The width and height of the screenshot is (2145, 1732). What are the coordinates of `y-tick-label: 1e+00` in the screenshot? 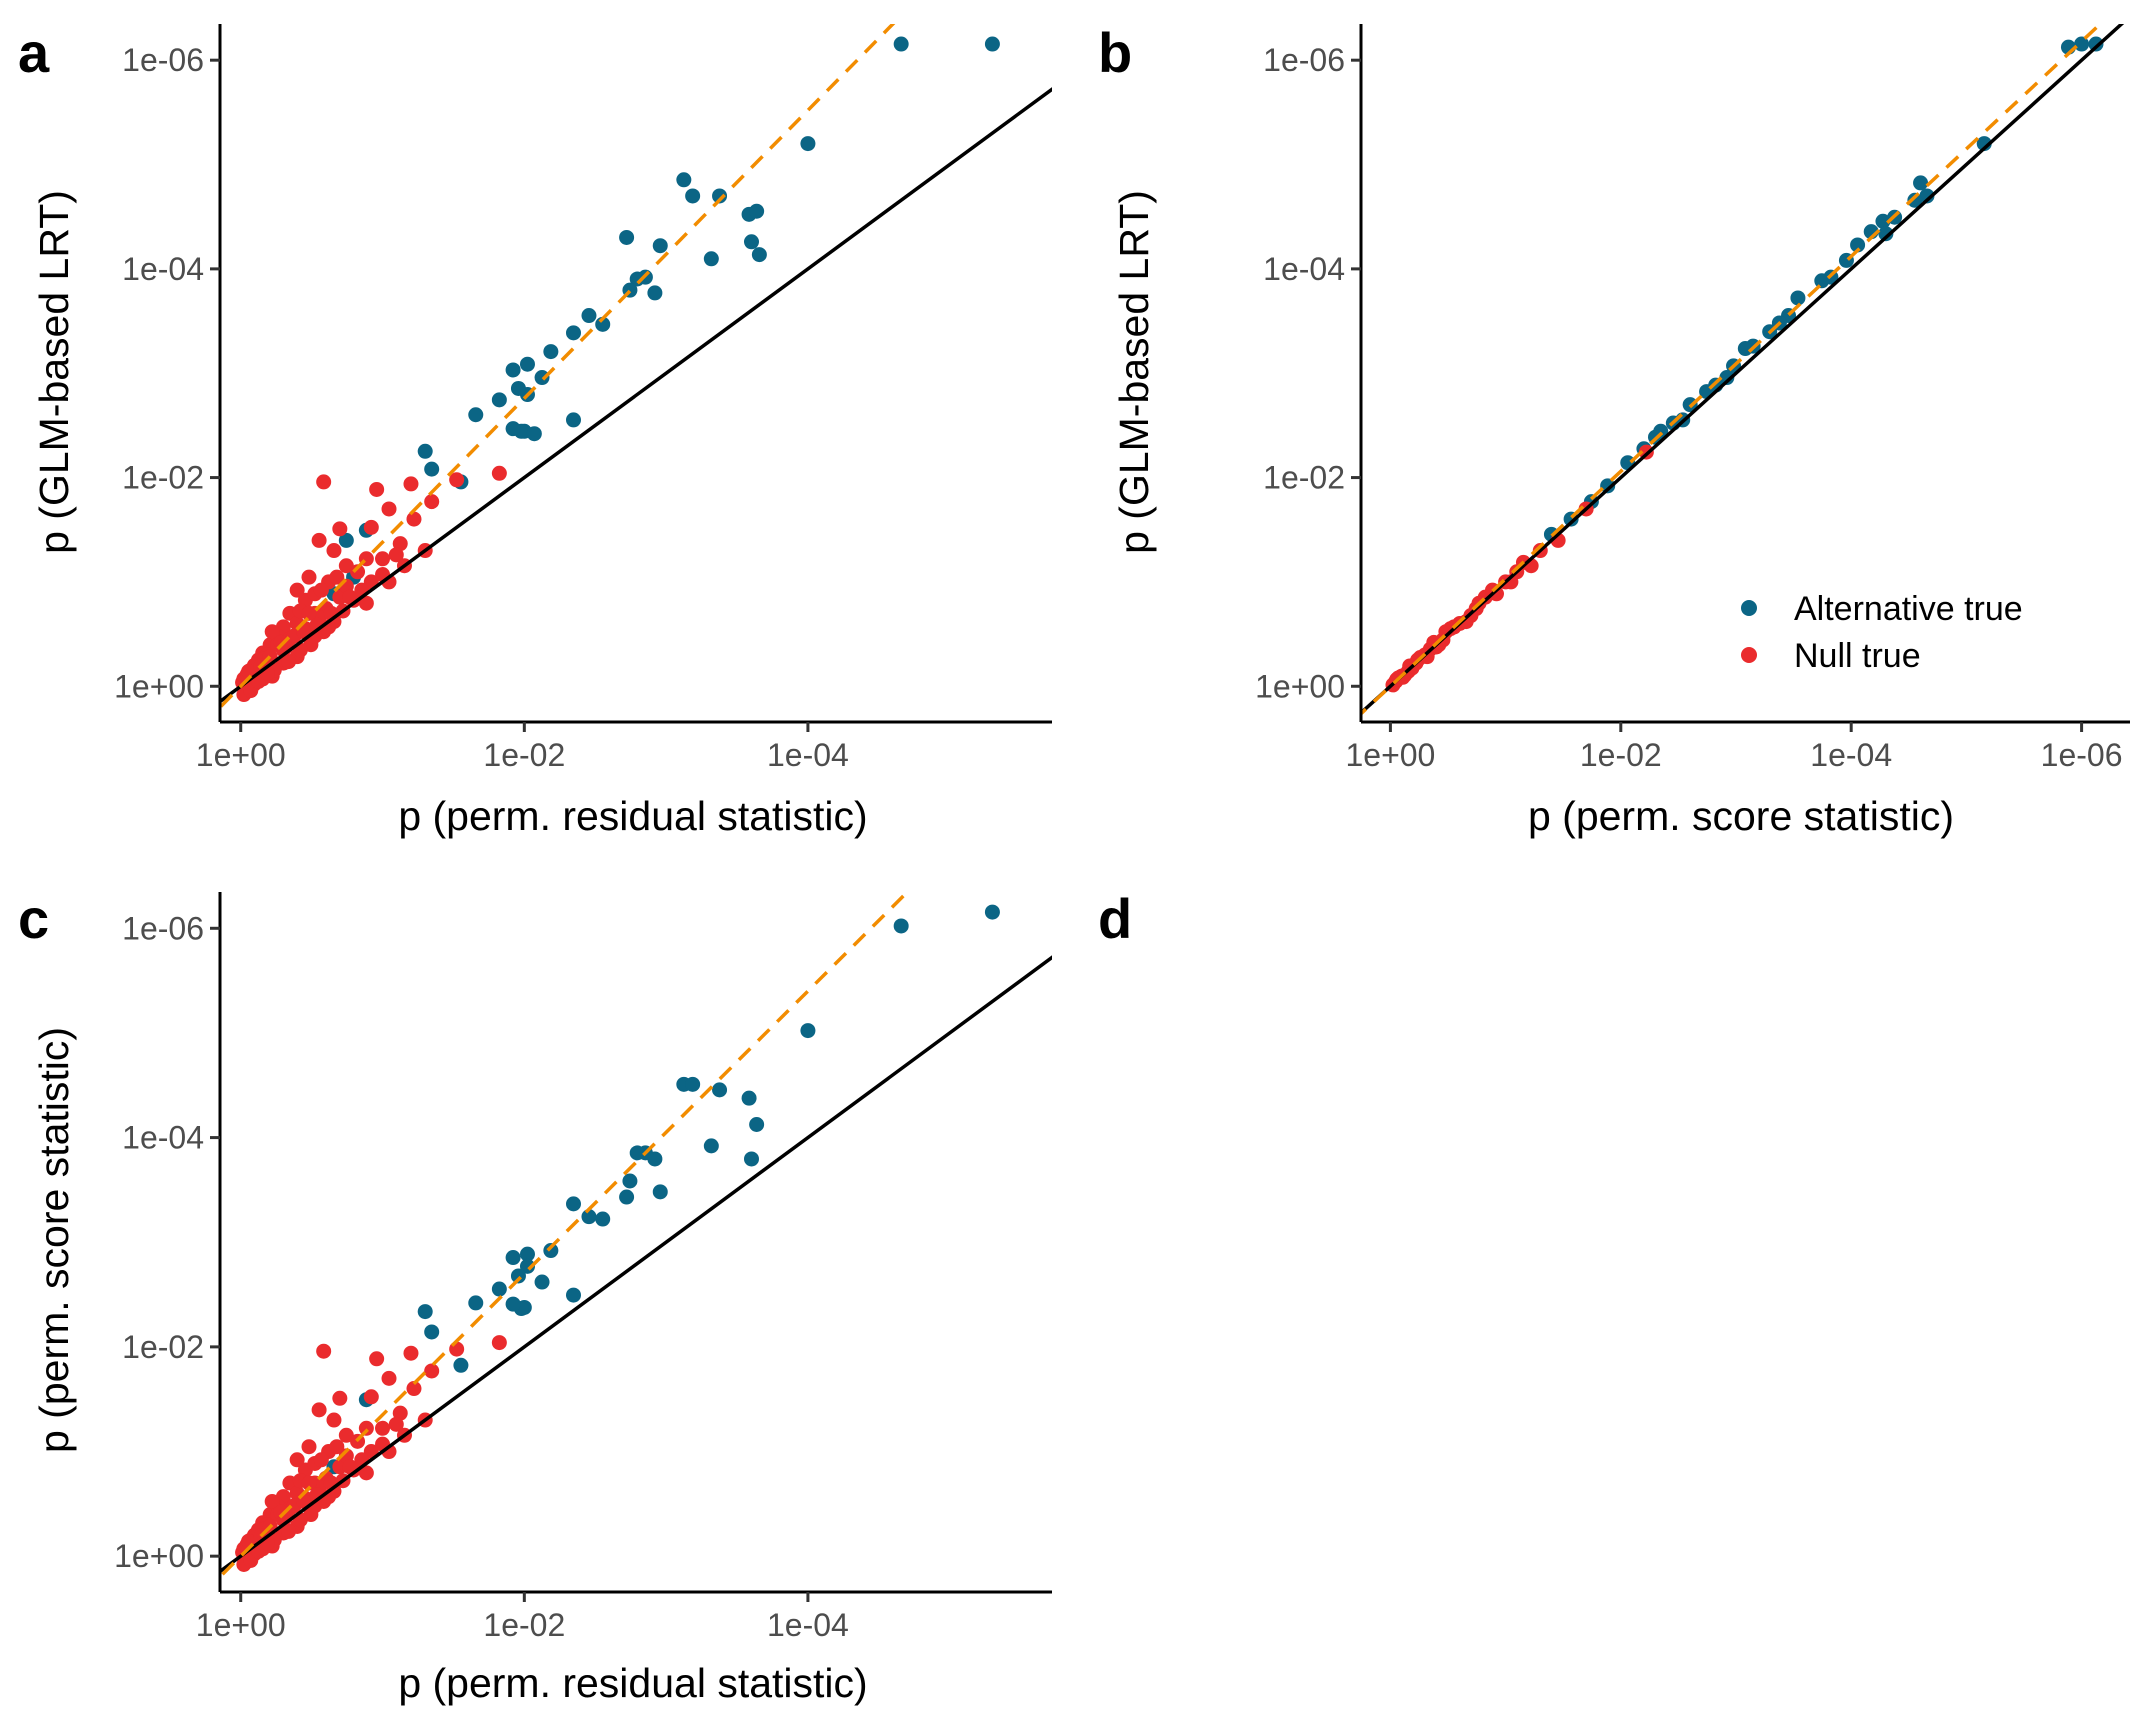 It's located at (159, 1556).